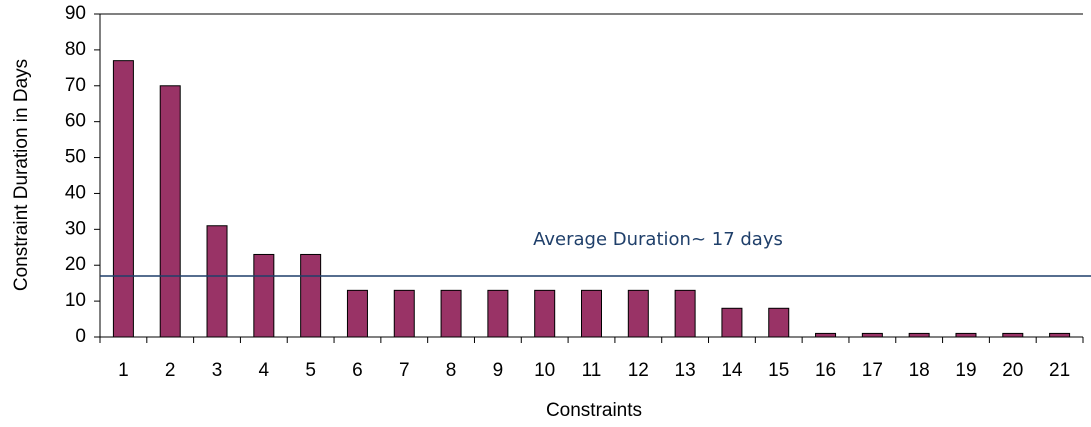 This screenshot has width=1091, height=427. Describe the element at coordinates (451, 370) in the screenshot. I see `x-tick-label: 8` at that location.